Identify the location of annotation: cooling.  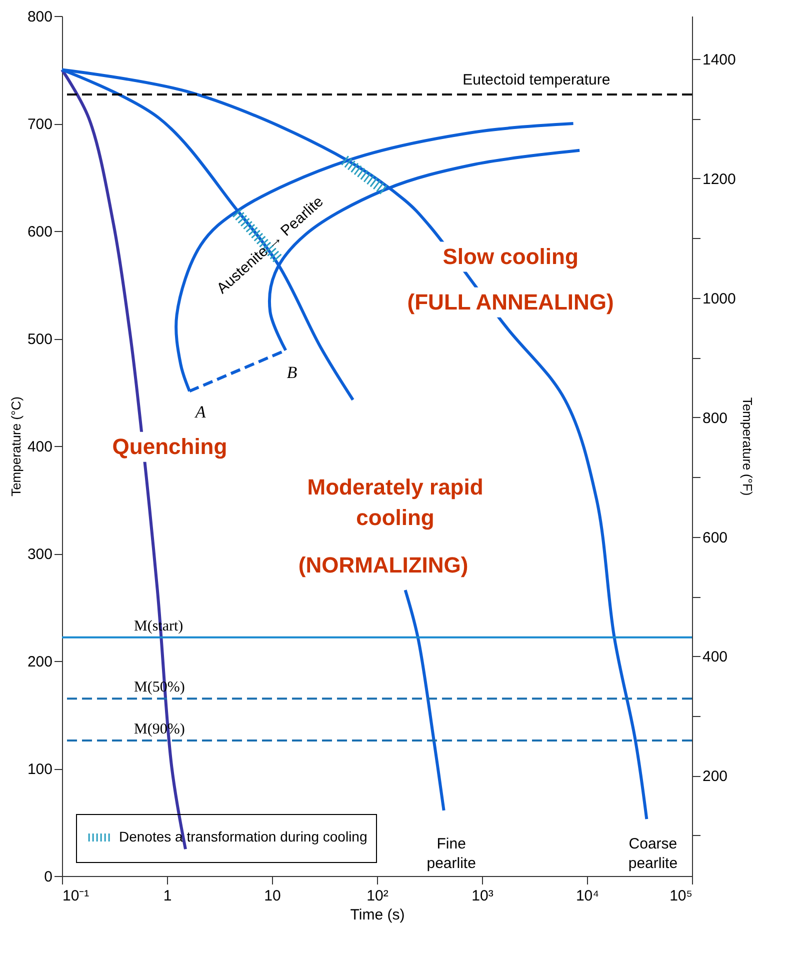
(395, 517).